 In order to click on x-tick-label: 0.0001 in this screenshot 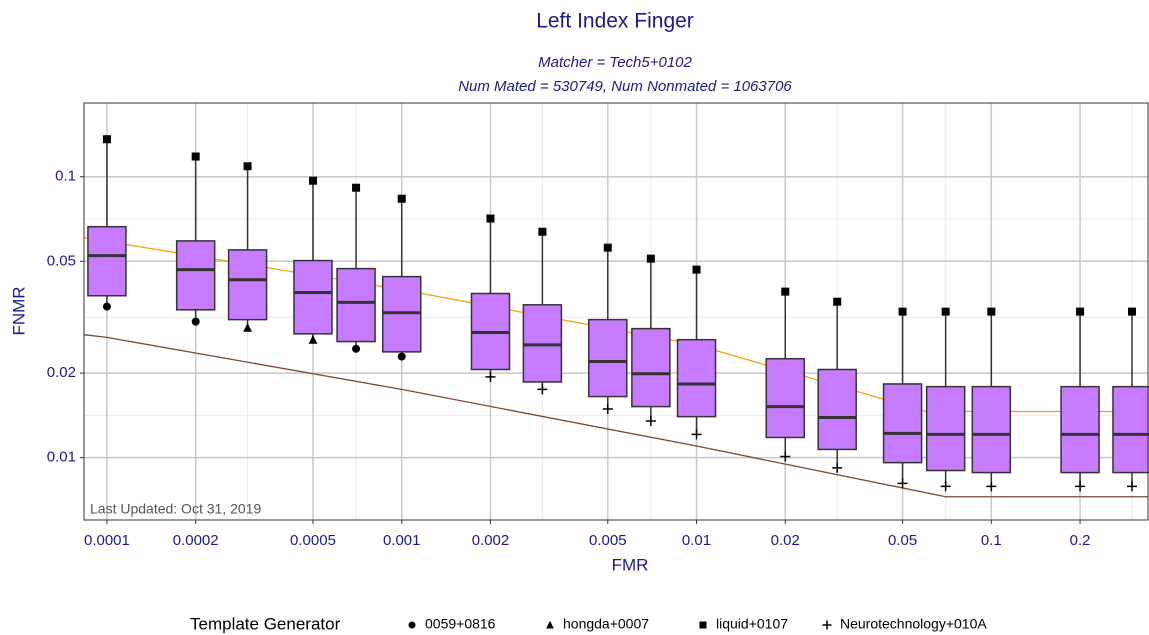, I will do `click(107, 540)`.